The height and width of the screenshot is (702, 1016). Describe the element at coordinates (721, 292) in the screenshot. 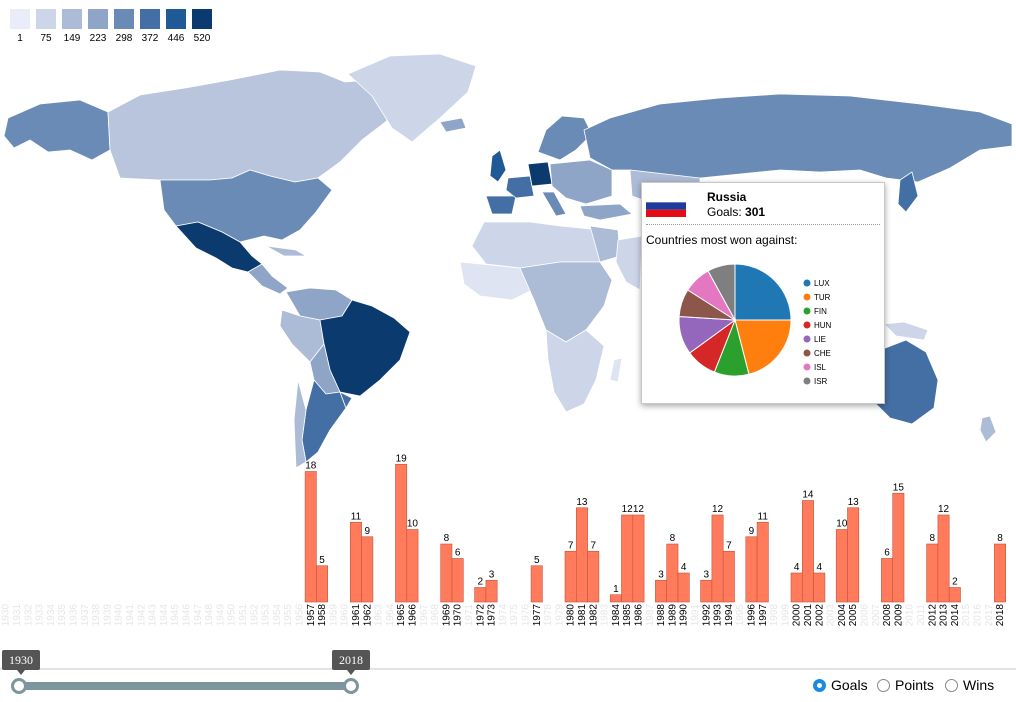

I see `pie-slice-isr` at that location.